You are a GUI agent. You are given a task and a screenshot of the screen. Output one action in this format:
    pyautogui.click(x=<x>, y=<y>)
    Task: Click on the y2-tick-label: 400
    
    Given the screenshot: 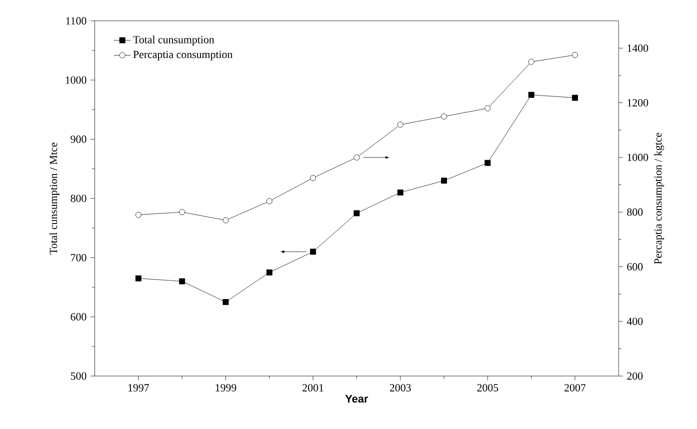 What is the action you would take?
    pyautogui.click(x=634, y=322)
    